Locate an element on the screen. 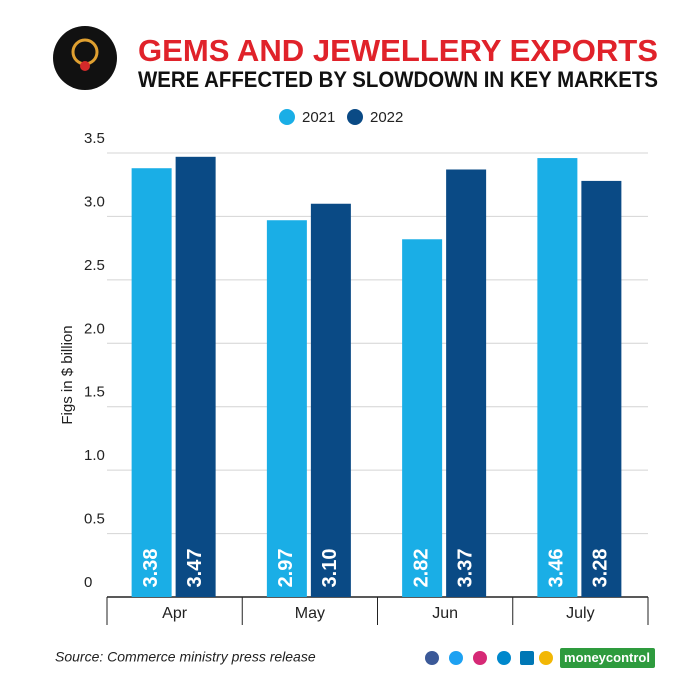 This screenshot has width=700, height=700. y-tick-label: 0 is located at coordinates (88, 582).